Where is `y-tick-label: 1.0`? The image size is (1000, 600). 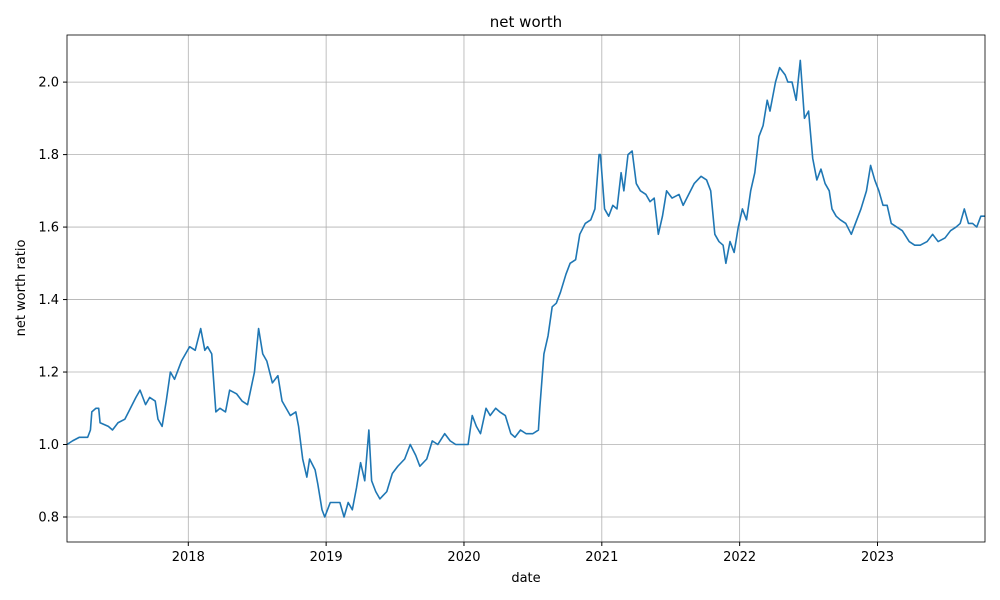
y-tick-label: 1.0 is located at coordinates (48, 445).